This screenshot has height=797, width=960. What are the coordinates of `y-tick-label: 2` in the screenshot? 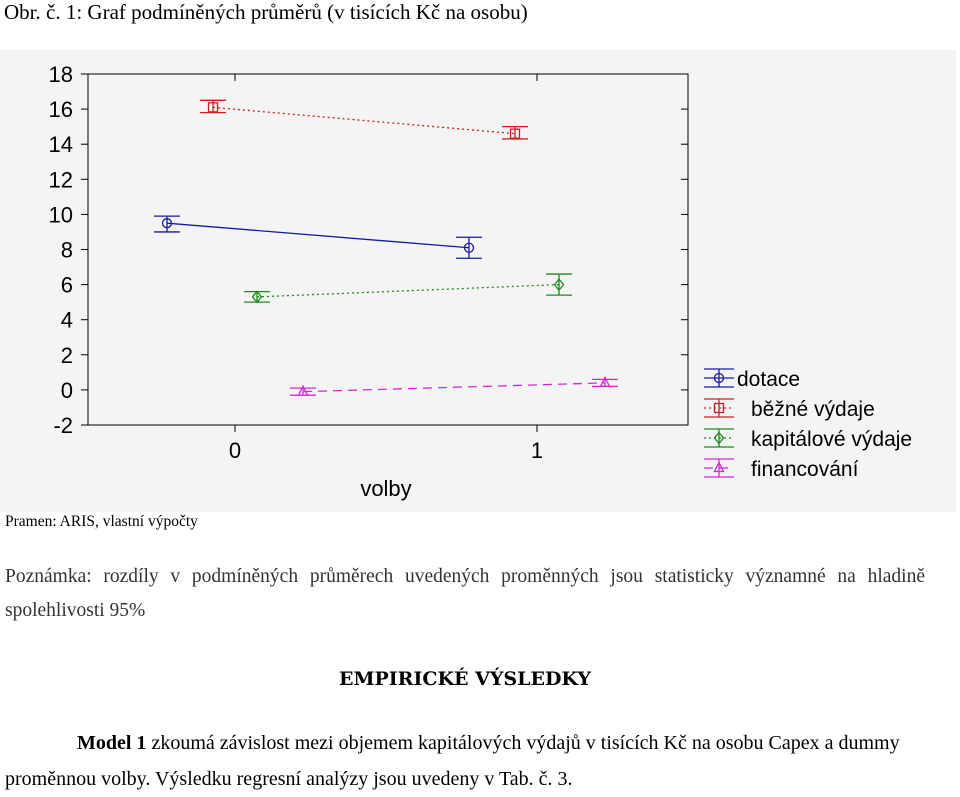 It's located at (67, 355).